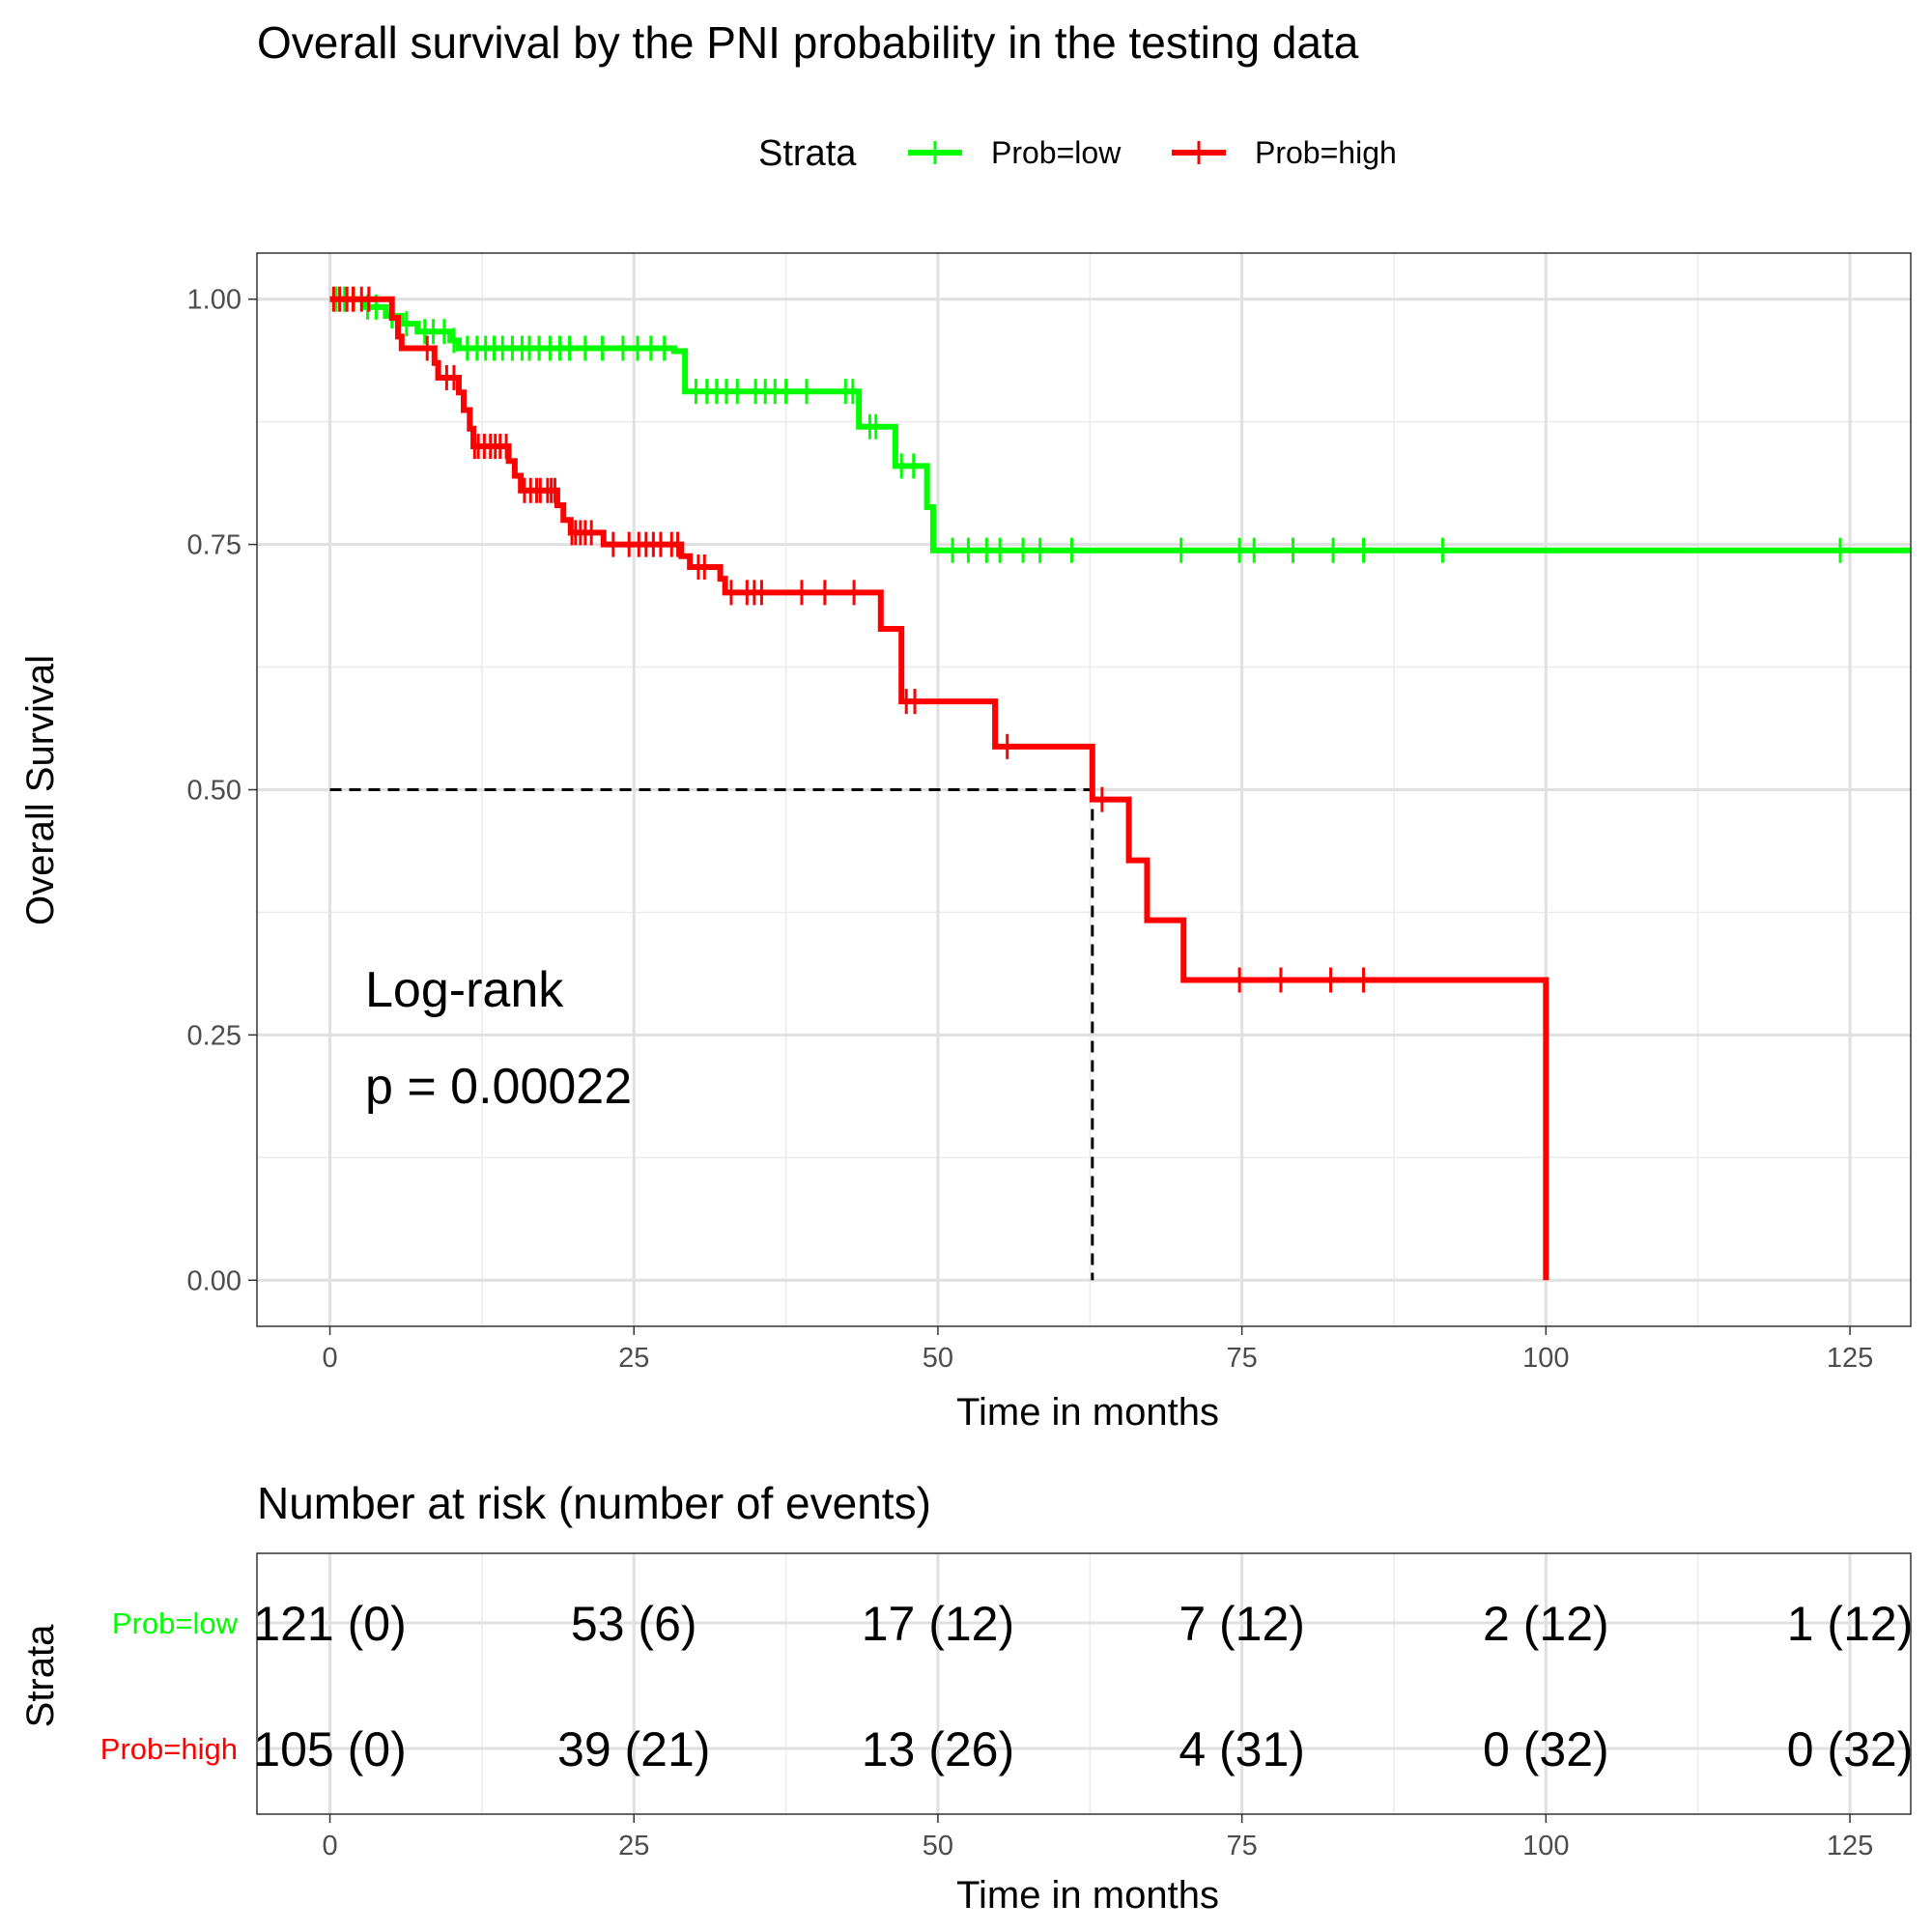 The height and width of the screenshot is (1932, 1932). I want to click on y-tick-label: 0.50, so click(214, 791).